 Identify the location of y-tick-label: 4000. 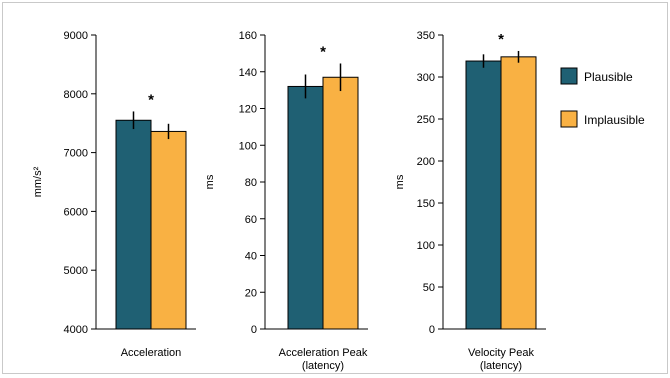
(76, 330).